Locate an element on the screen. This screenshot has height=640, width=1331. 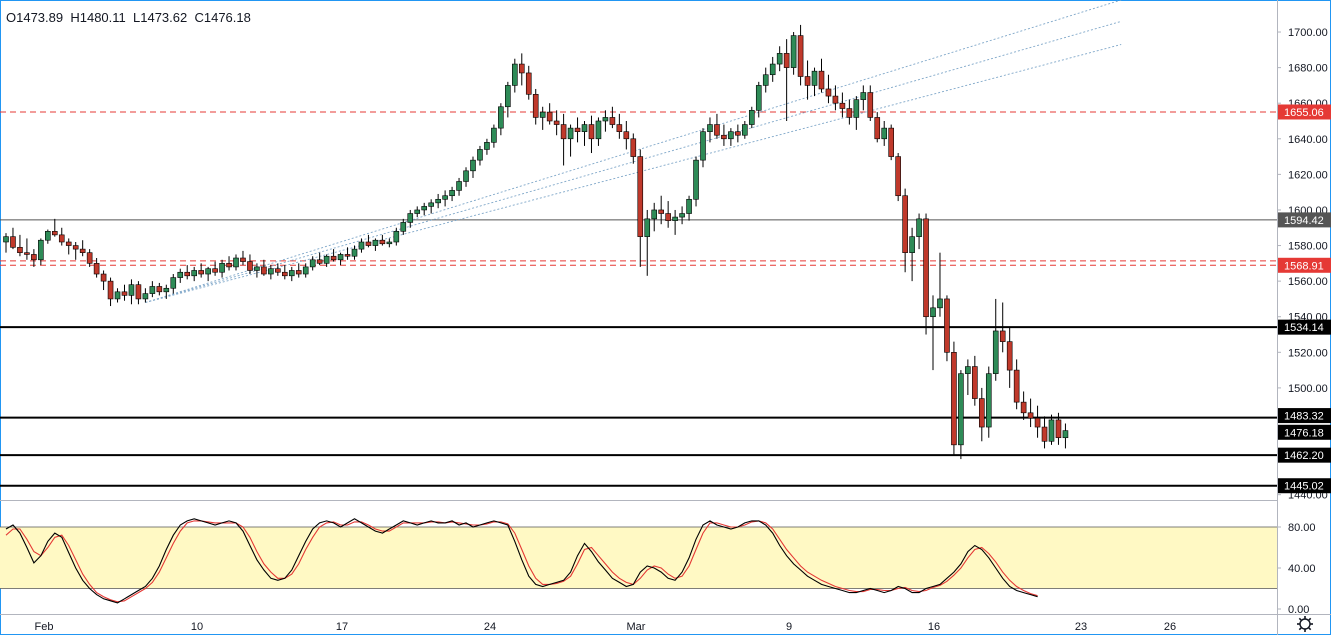
price-tick-label-6: 1580.00 is located at coordinates (1308, 247).